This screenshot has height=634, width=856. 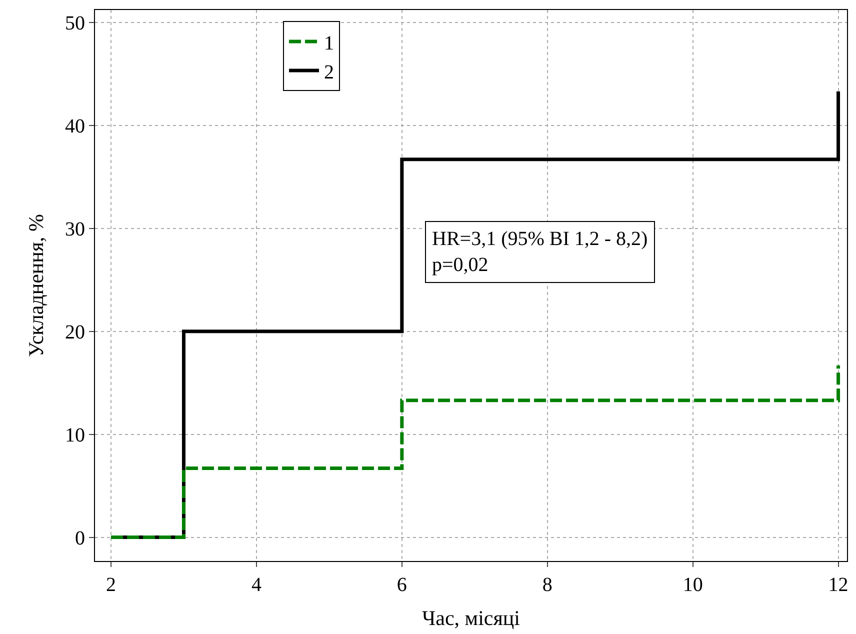 What do you see at coordinates (75, 126) in the screenshot?
I see `y-tick-label: 40` at bounding box center [75, 126].